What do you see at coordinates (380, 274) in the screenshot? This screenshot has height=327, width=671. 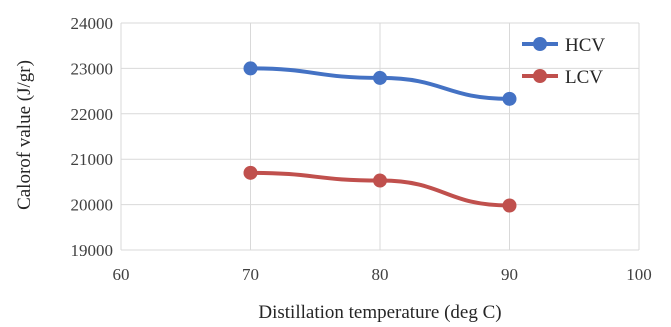 I see `x-tick-label: 80` at bounding box center [380, 274].